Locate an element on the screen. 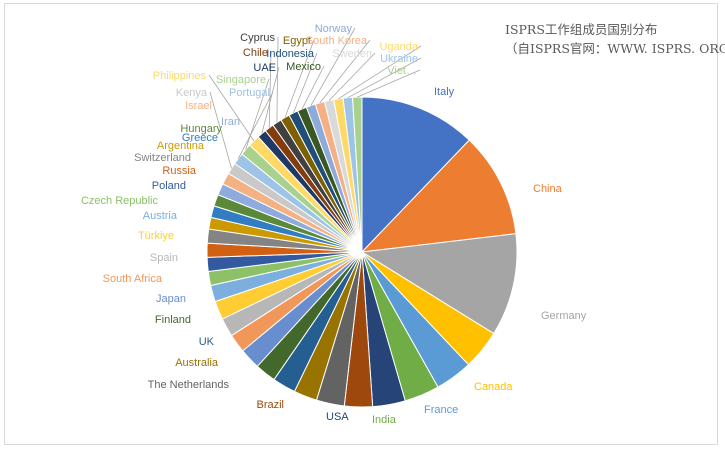 The width and height of the screenshot is (725, 452). slice-label: Ukraine is located at coordinates (399, 59).